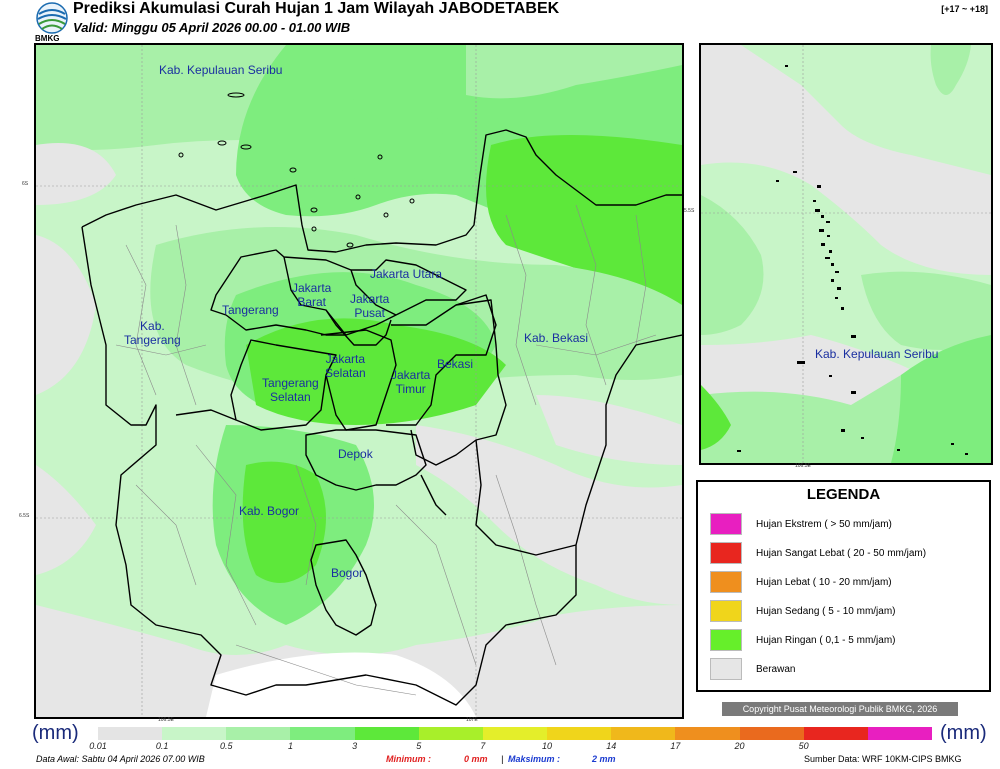 The height and width of the screenshot is (769, 1000). Describe the element at coordinates (408, 759) in the screenshot. I see `footer-minimum-label: Minimum :` at that location.